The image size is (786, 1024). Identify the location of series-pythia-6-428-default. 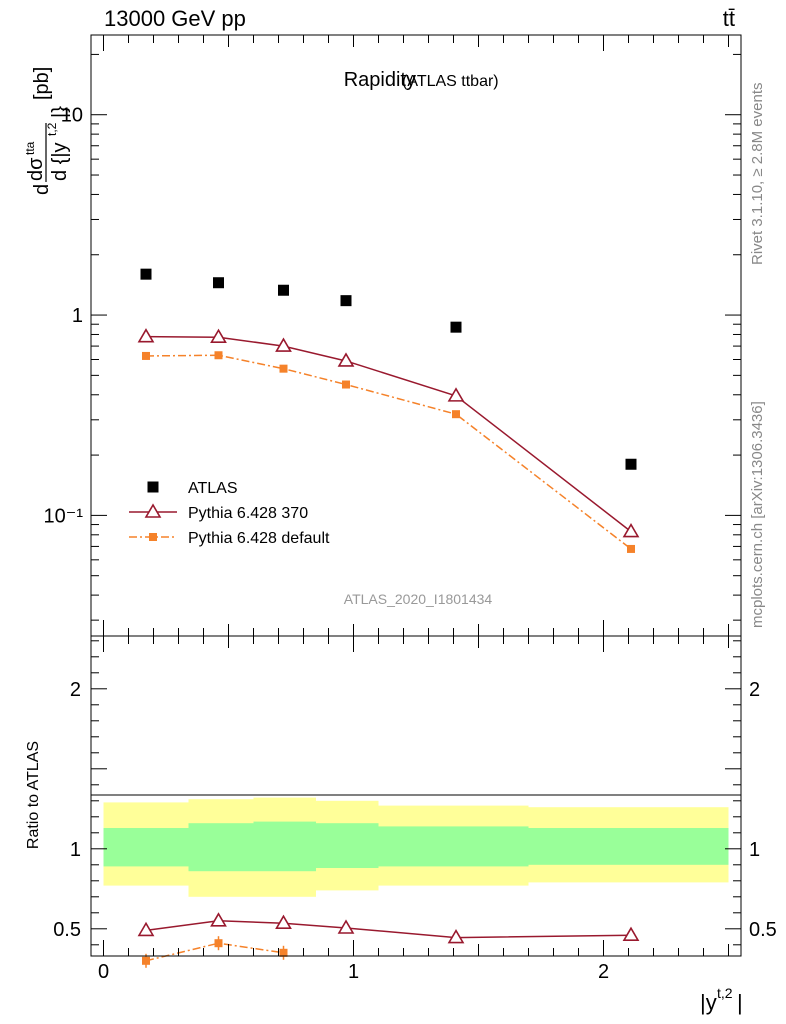
(388, 452).